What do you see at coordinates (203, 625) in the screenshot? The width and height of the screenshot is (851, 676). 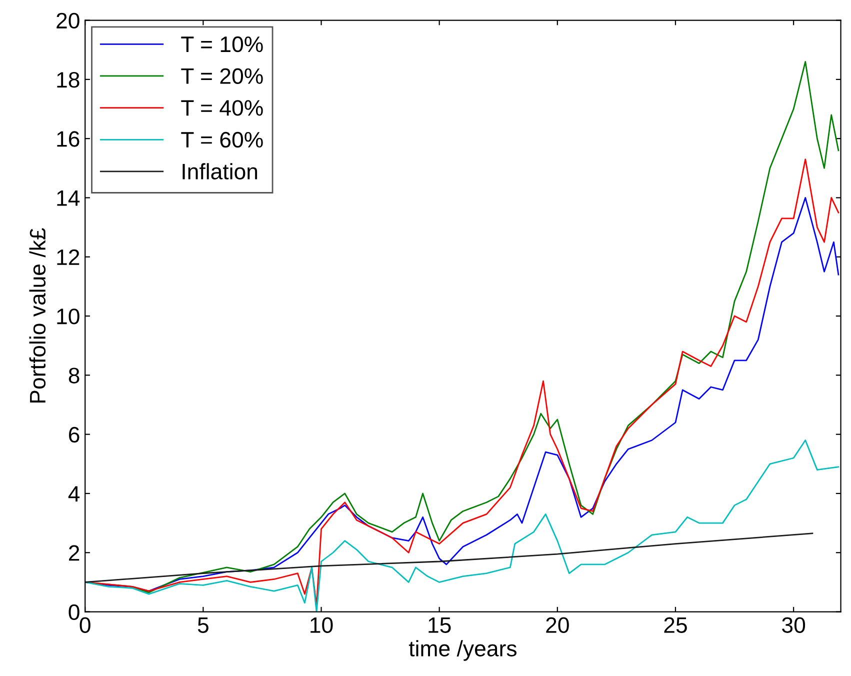 I see `x-tick-label: 5` at bounding box center [203, 625].